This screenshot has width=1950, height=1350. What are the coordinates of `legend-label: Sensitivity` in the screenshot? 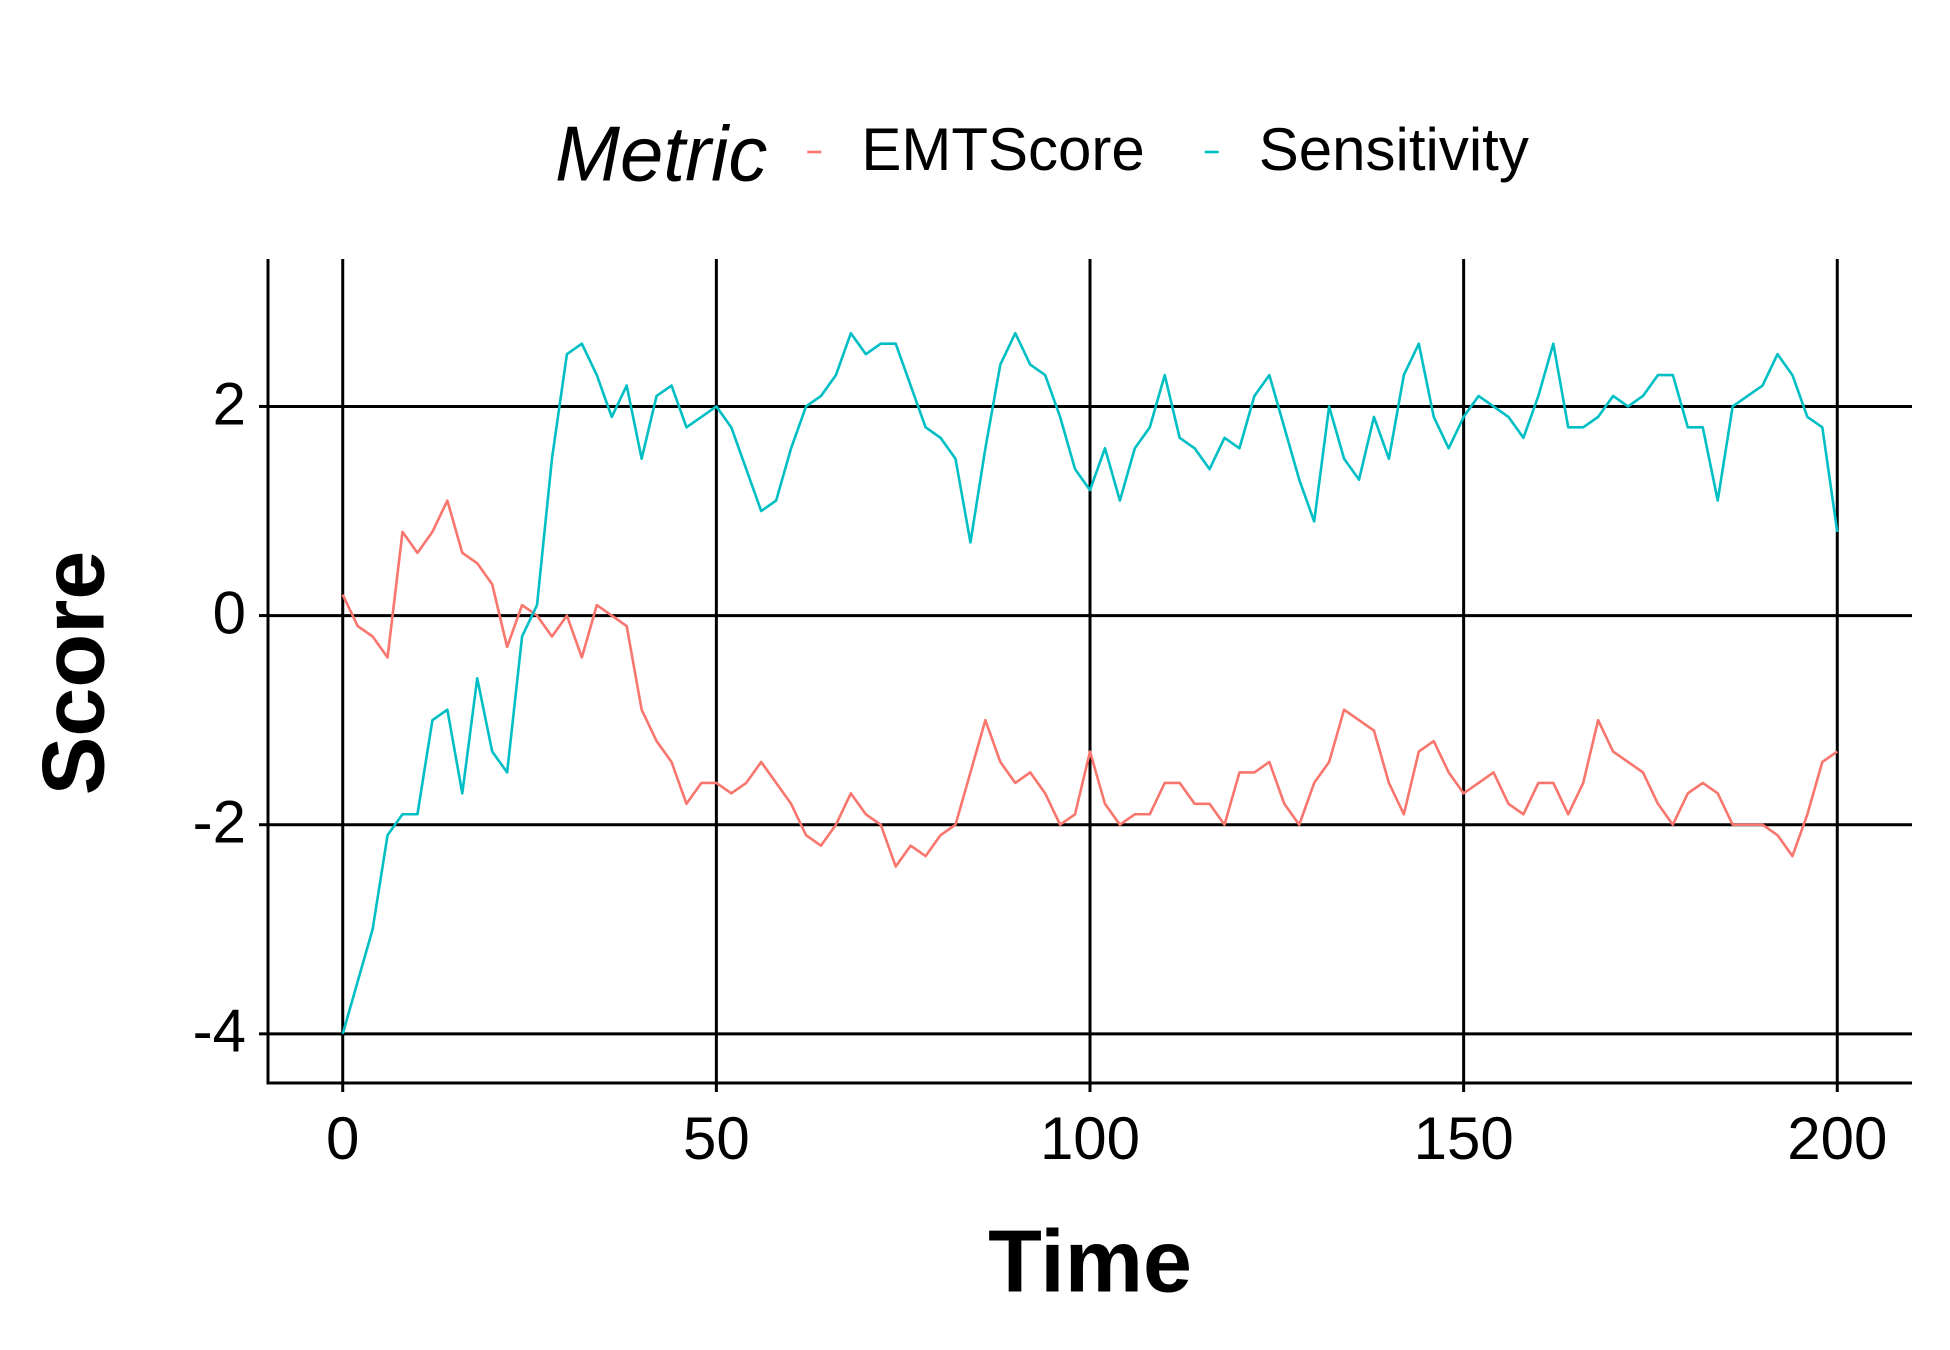 It's located at (1394, 149).